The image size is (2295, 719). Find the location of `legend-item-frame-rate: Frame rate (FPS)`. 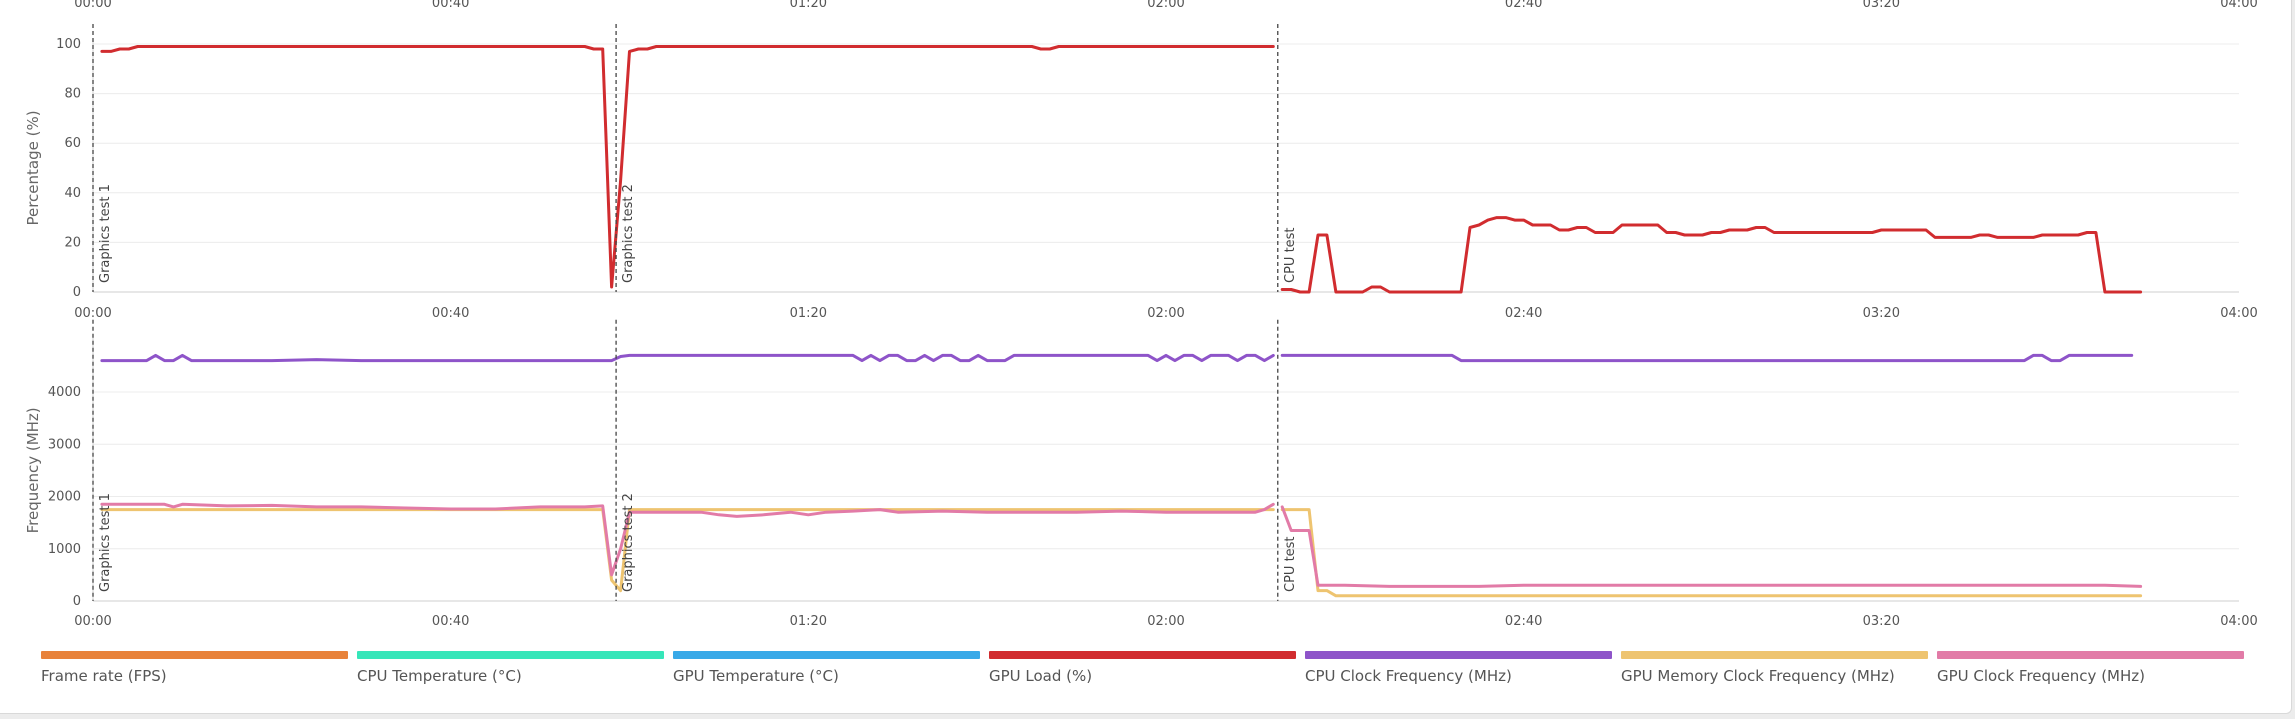

legend-item-frame-rate: Frame rate (FPS) is located at coordinates (194, 668).